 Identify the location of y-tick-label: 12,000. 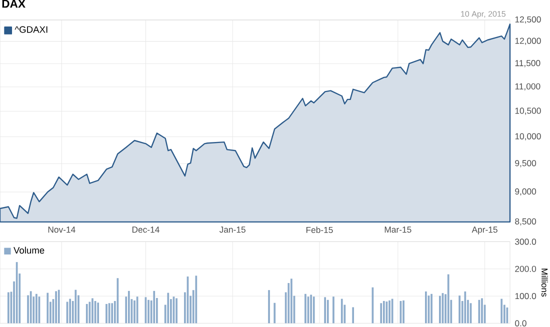
(528, 41).